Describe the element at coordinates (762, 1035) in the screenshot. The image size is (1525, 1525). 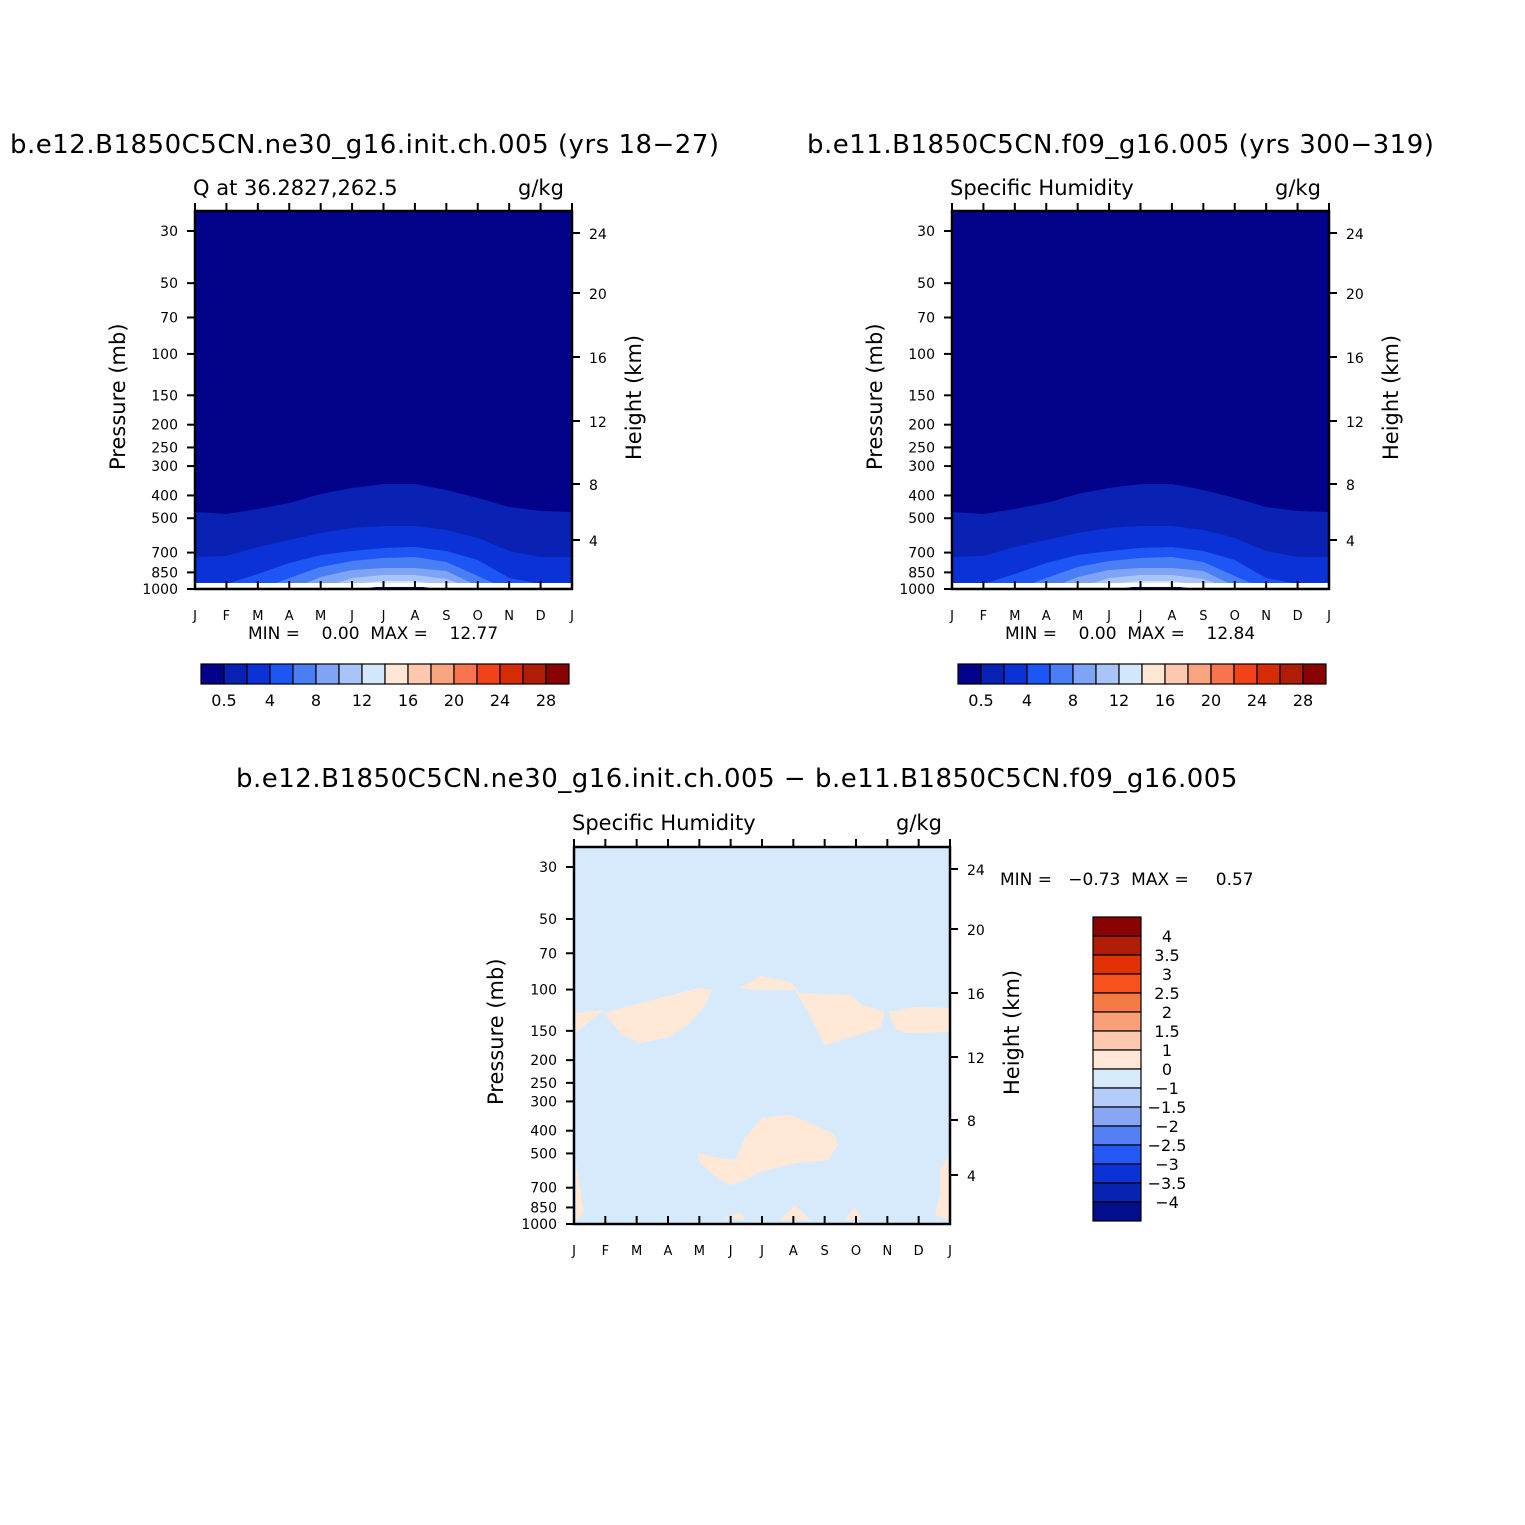
I see `plot-2-frame` at that location.